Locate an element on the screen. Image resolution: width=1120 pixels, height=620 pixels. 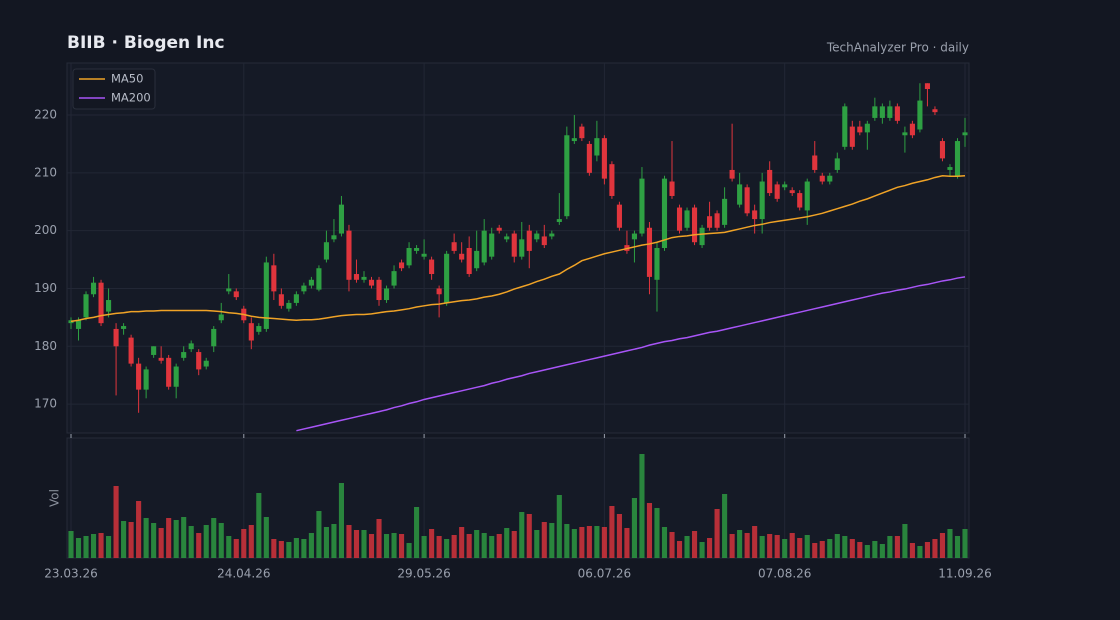
y-tick-label: 190 is located at coordinates (45, 288).